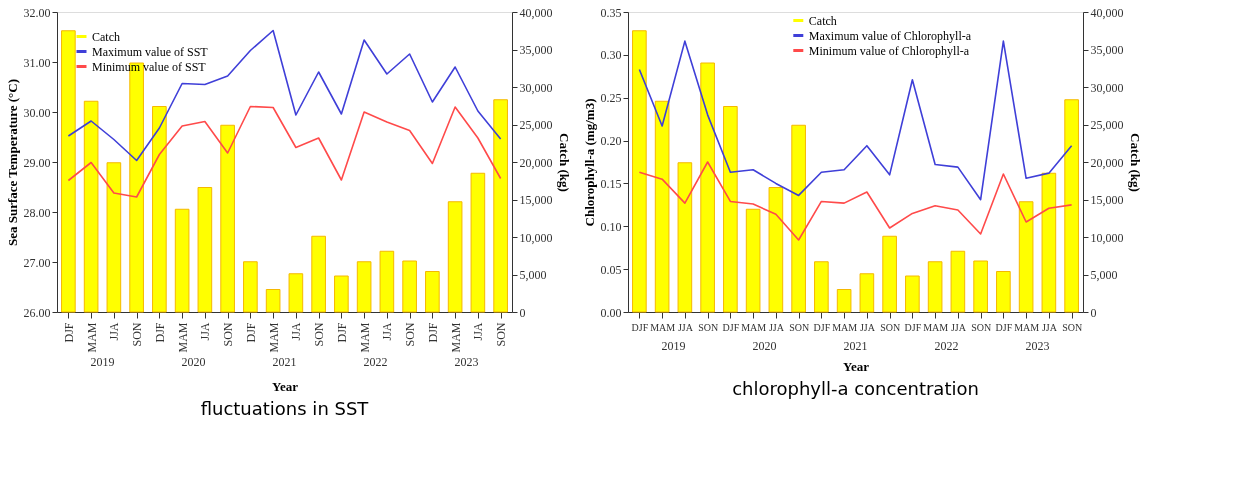 The height and width of the screenshot is (477, 1247). What do you see at coordinates (611, 98) in the screenshot?
I see `y-tick-label: 0.25` at bounding box center [611, 98].